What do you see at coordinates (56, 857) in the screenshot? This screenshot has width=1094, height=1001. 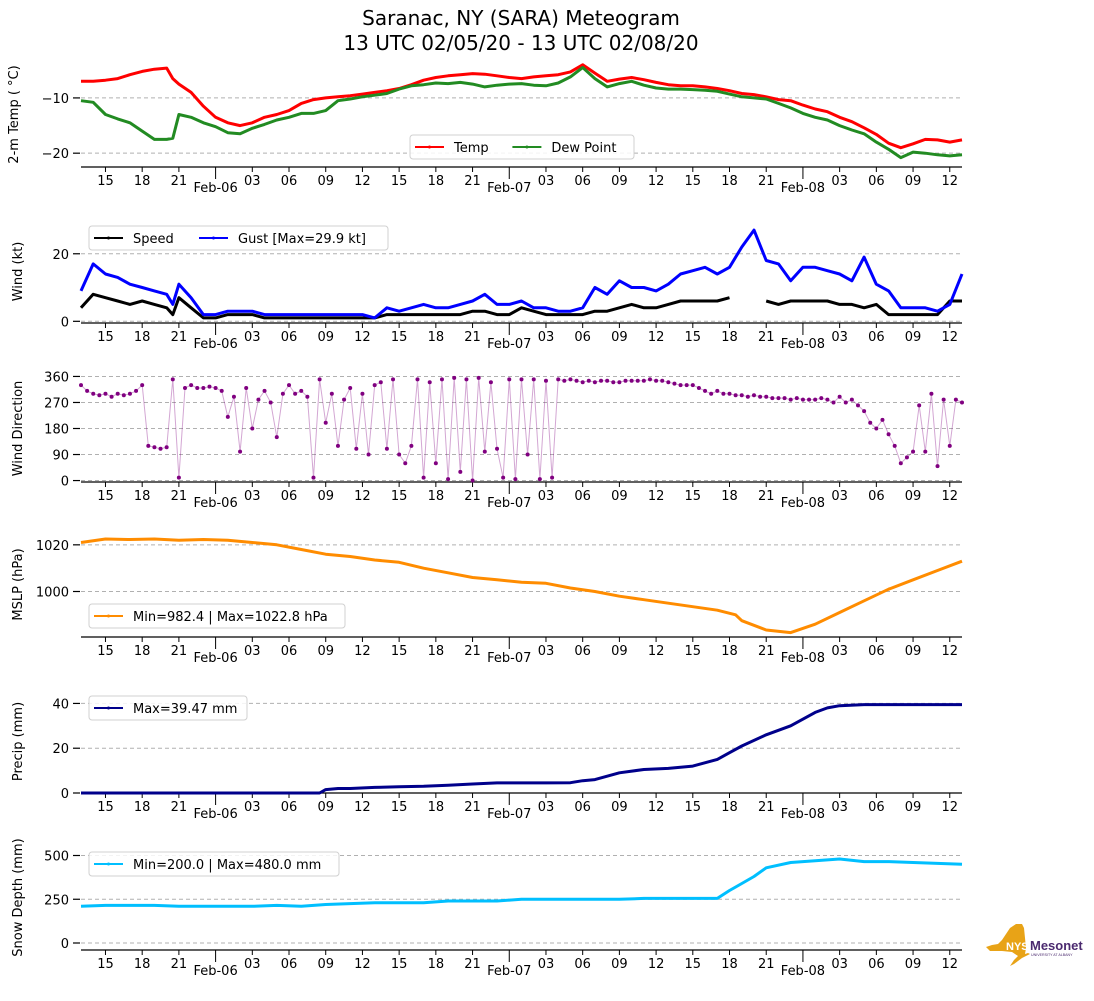 I see `y-tick-label: 500` at bounding box center [56, 857].